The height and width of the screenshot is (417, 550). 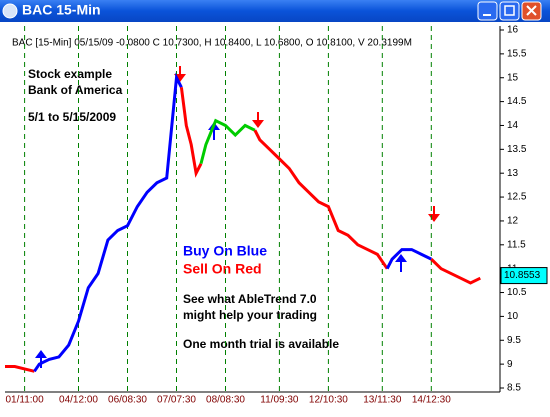 What do you see at coordinates (514, 340) in the screenshot?
I see `y-tick-label: 9.5` at bounding box center [514, 340].